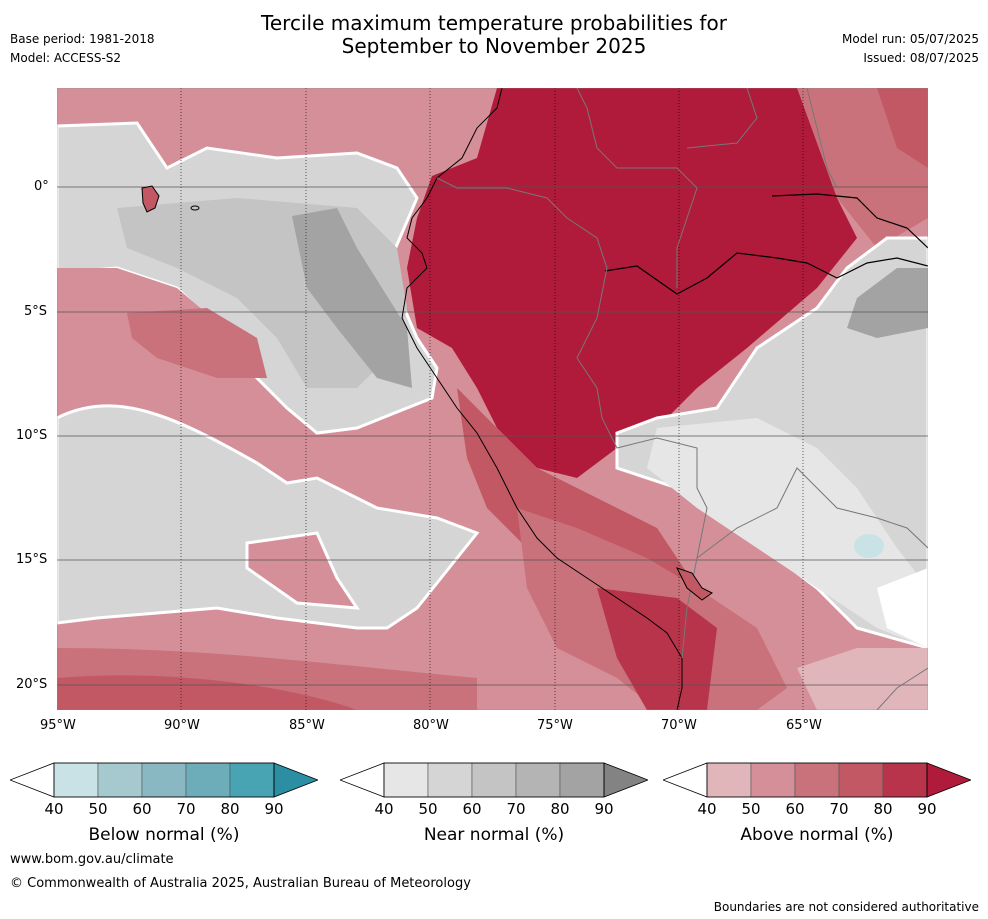 The height and width of the screenshot is (919, 988). What do you see at coordinates (902, 608) in the screenshot?
I see `no-signal-region` at bounding box center [902, 608].